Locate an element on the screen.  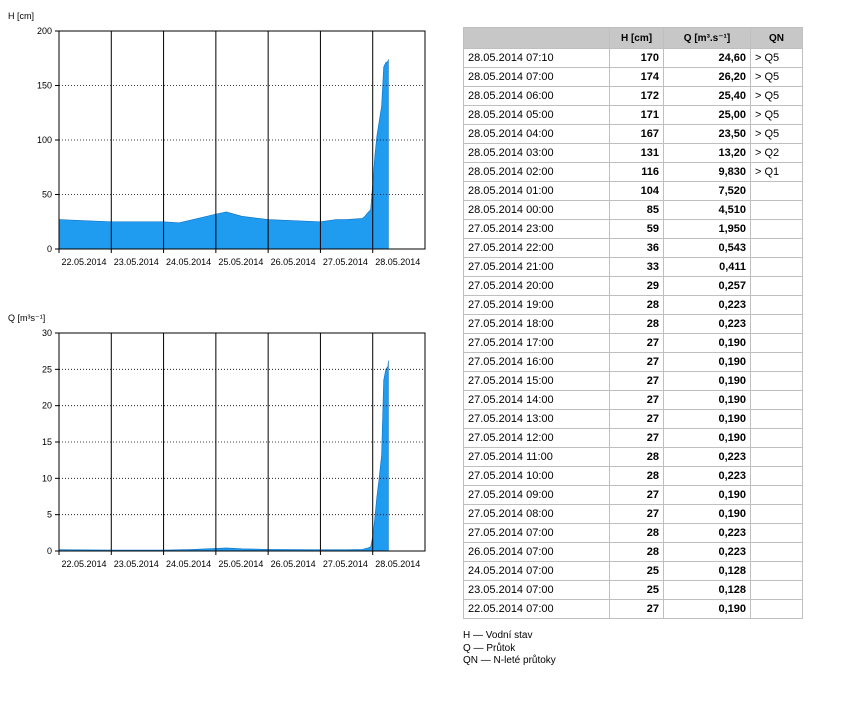
column-header-h: H [cm] is located at coordinates (636, 38).